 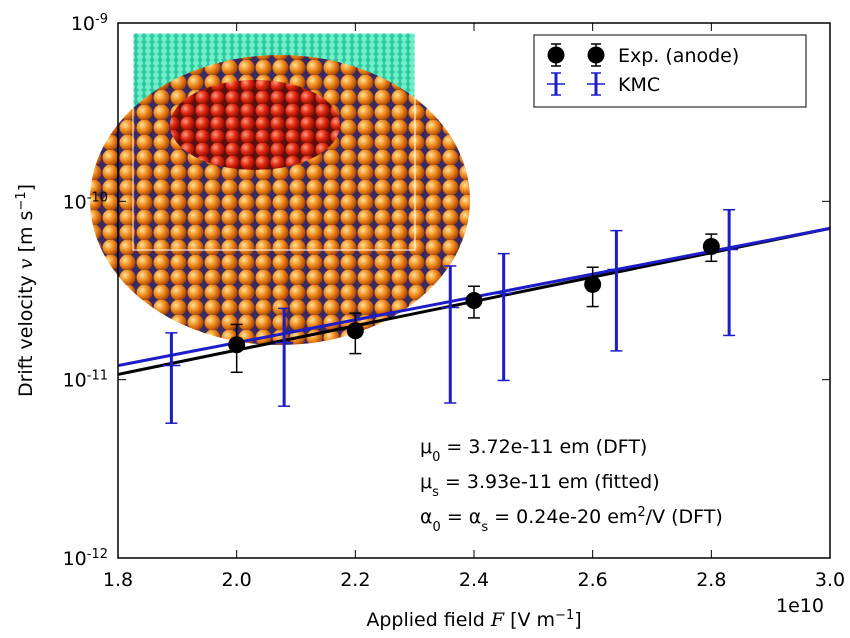 I want to click on text-run: α, so click(x=426, y=517).